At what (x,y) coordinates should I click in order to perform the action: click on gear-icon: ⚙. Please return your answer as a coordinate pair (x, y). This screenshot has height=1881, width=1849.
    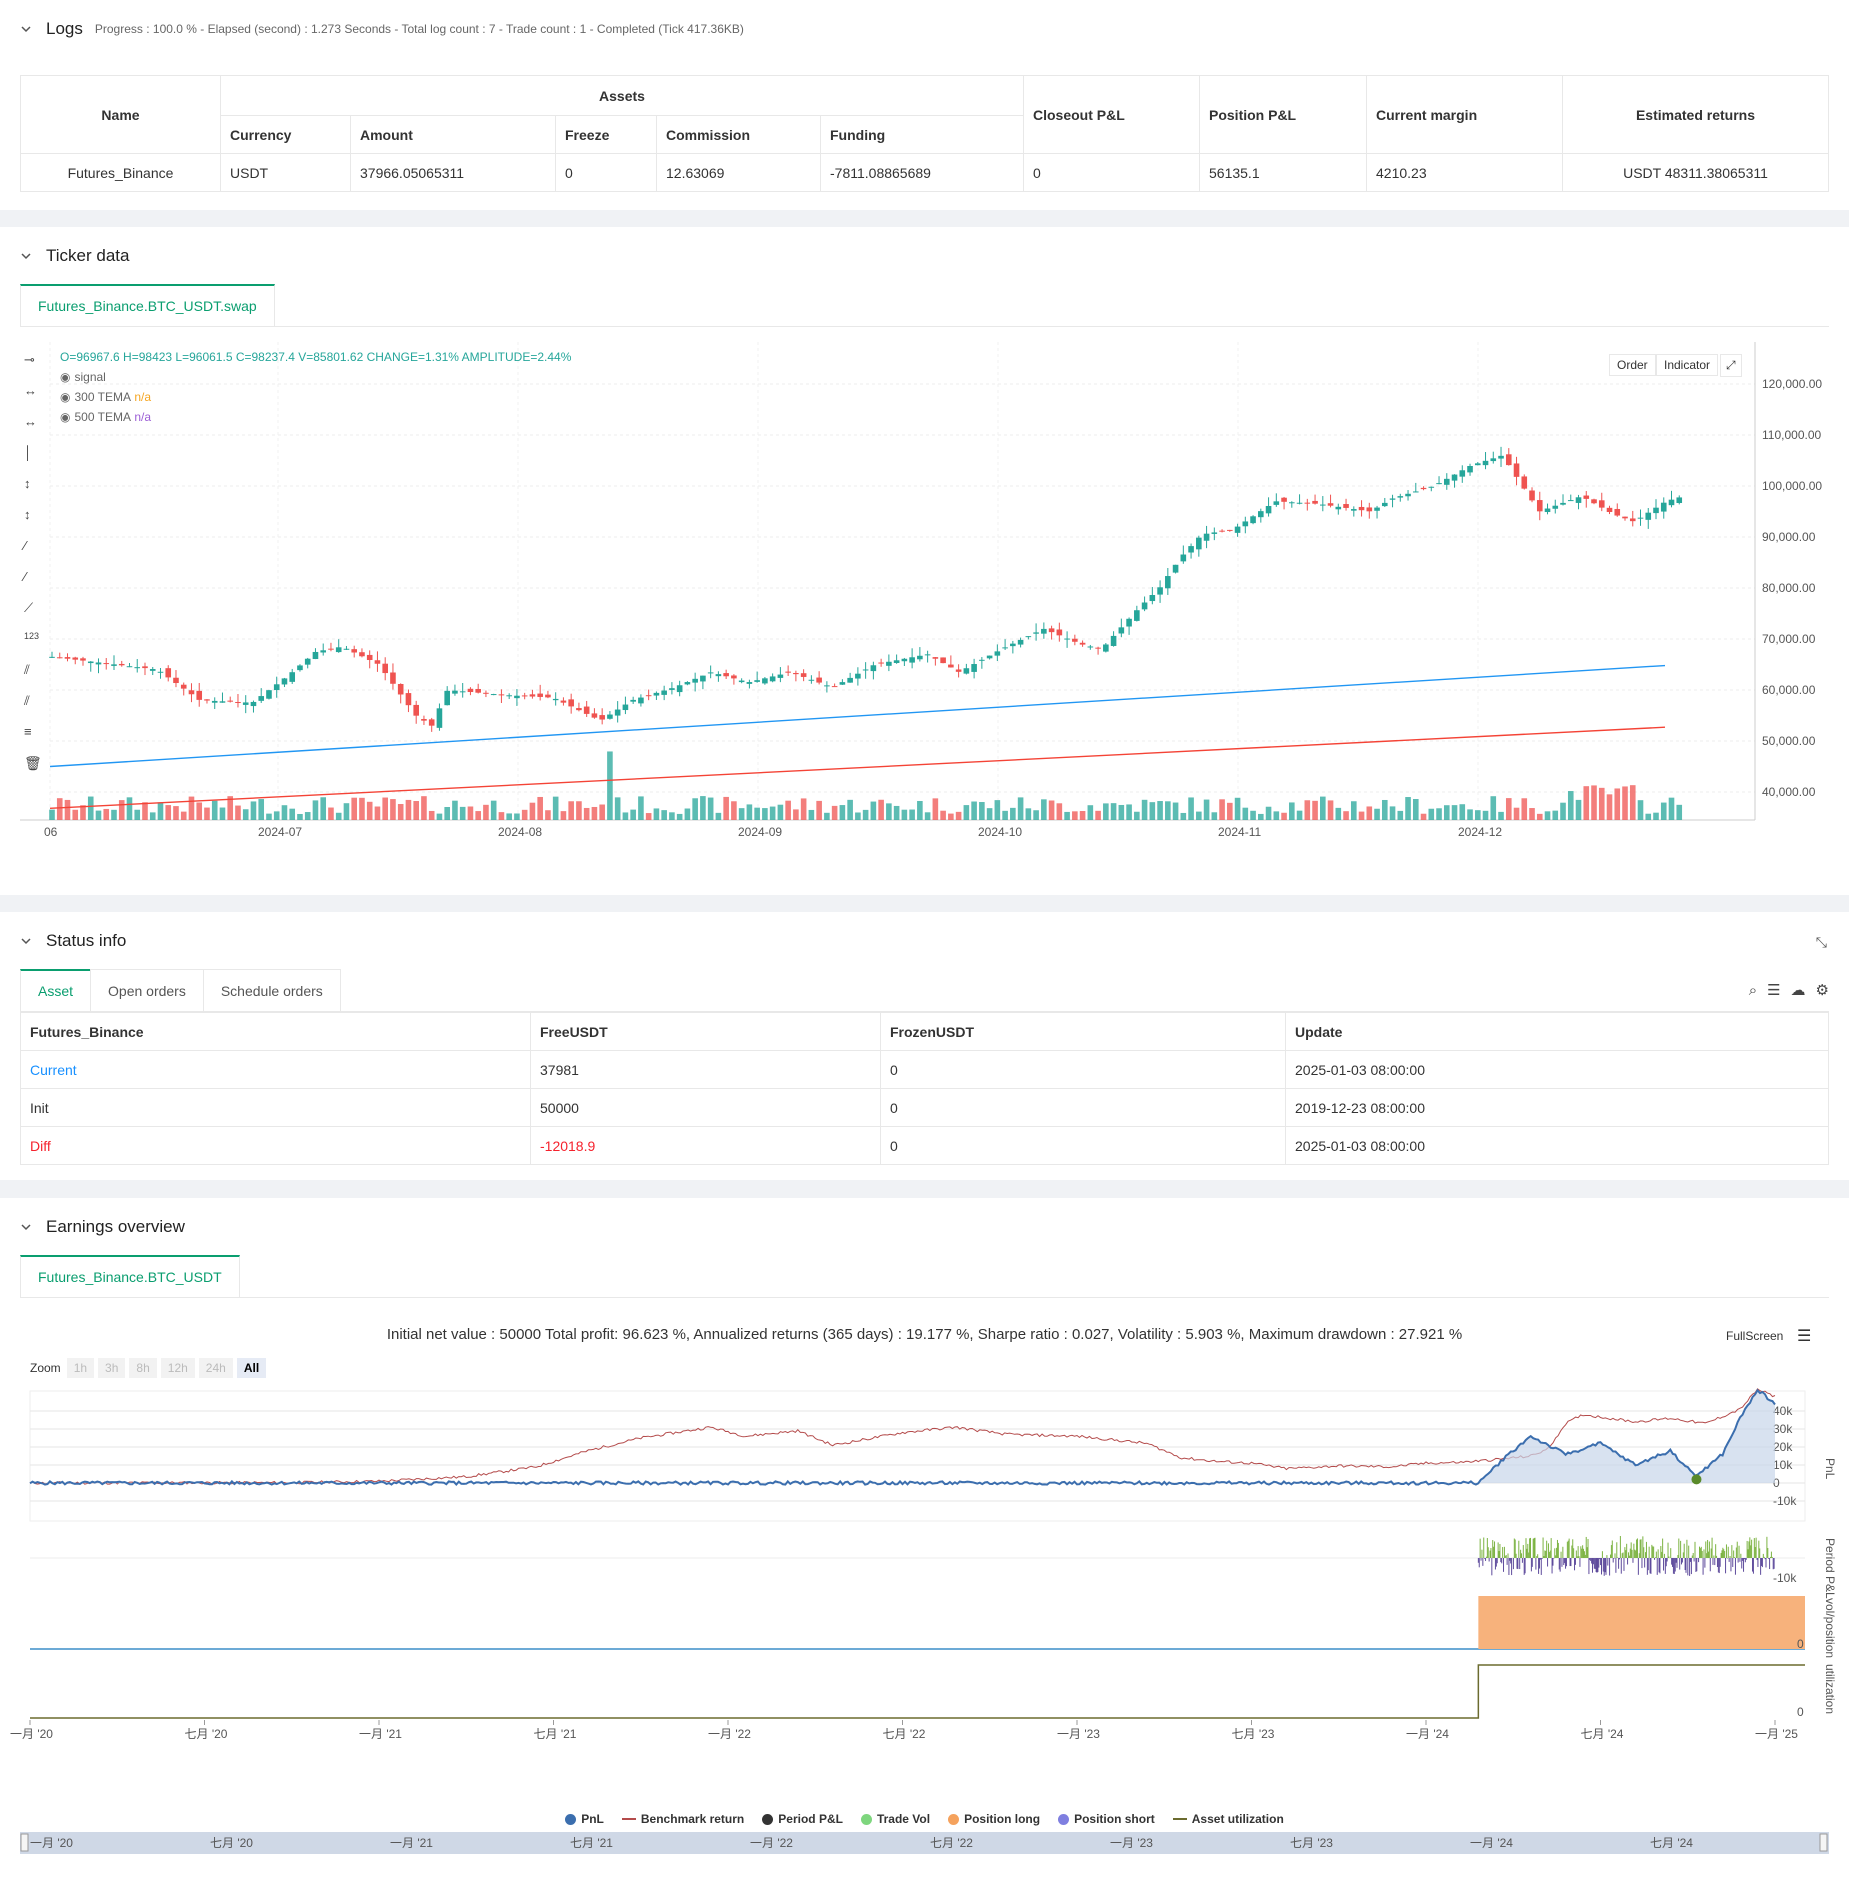
    Looking at the image, I should click on (1822, 990).